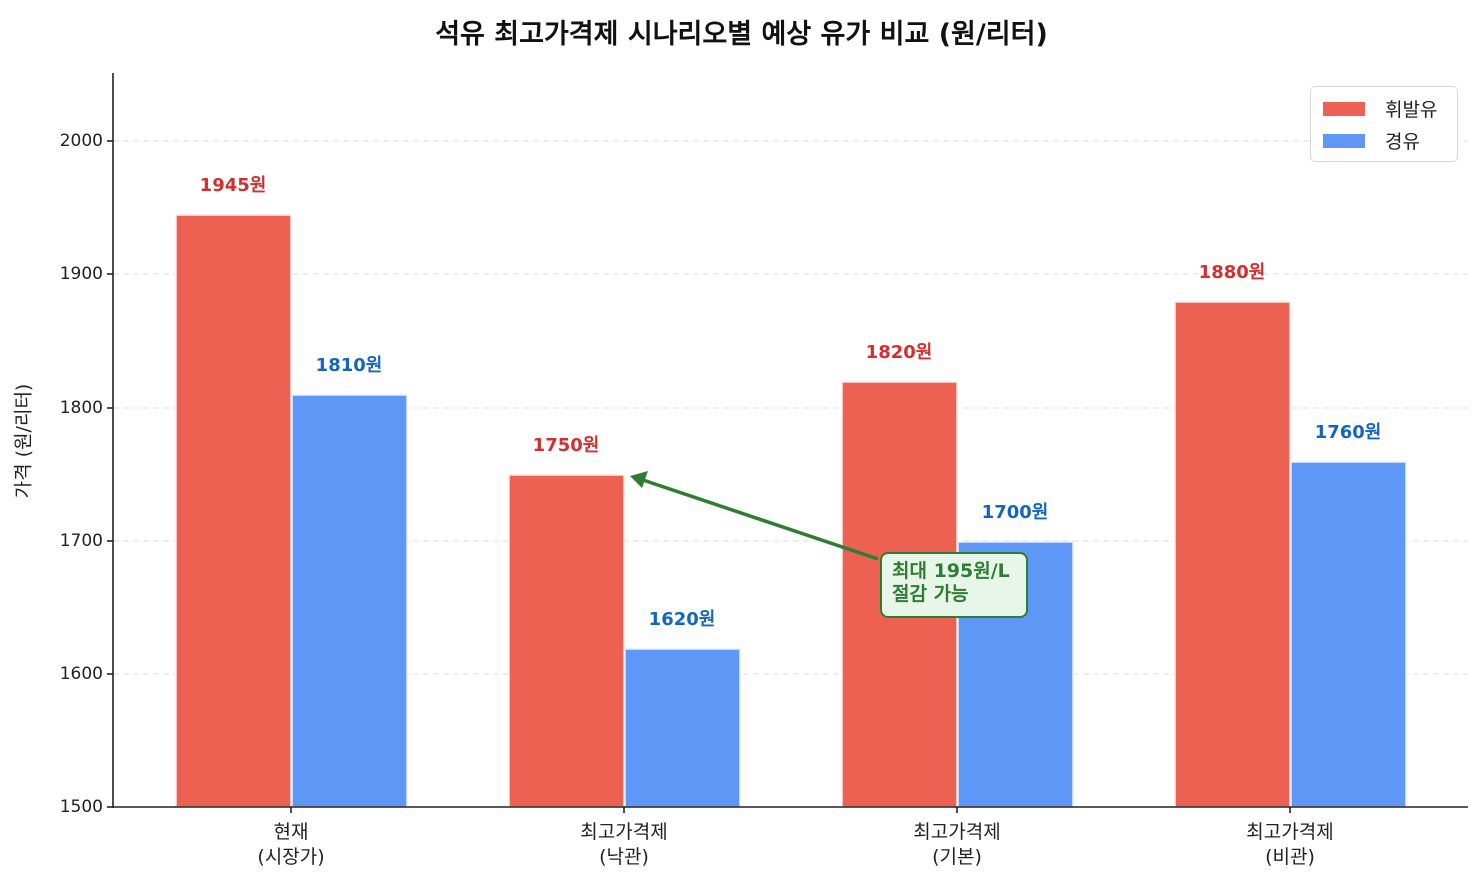 This screenshot has width=1483, height=887. What do you see at coordinates (566, 641) in the screenshot?
I see `bar-gasoline-optimistic` at bounding box center [566, 641].